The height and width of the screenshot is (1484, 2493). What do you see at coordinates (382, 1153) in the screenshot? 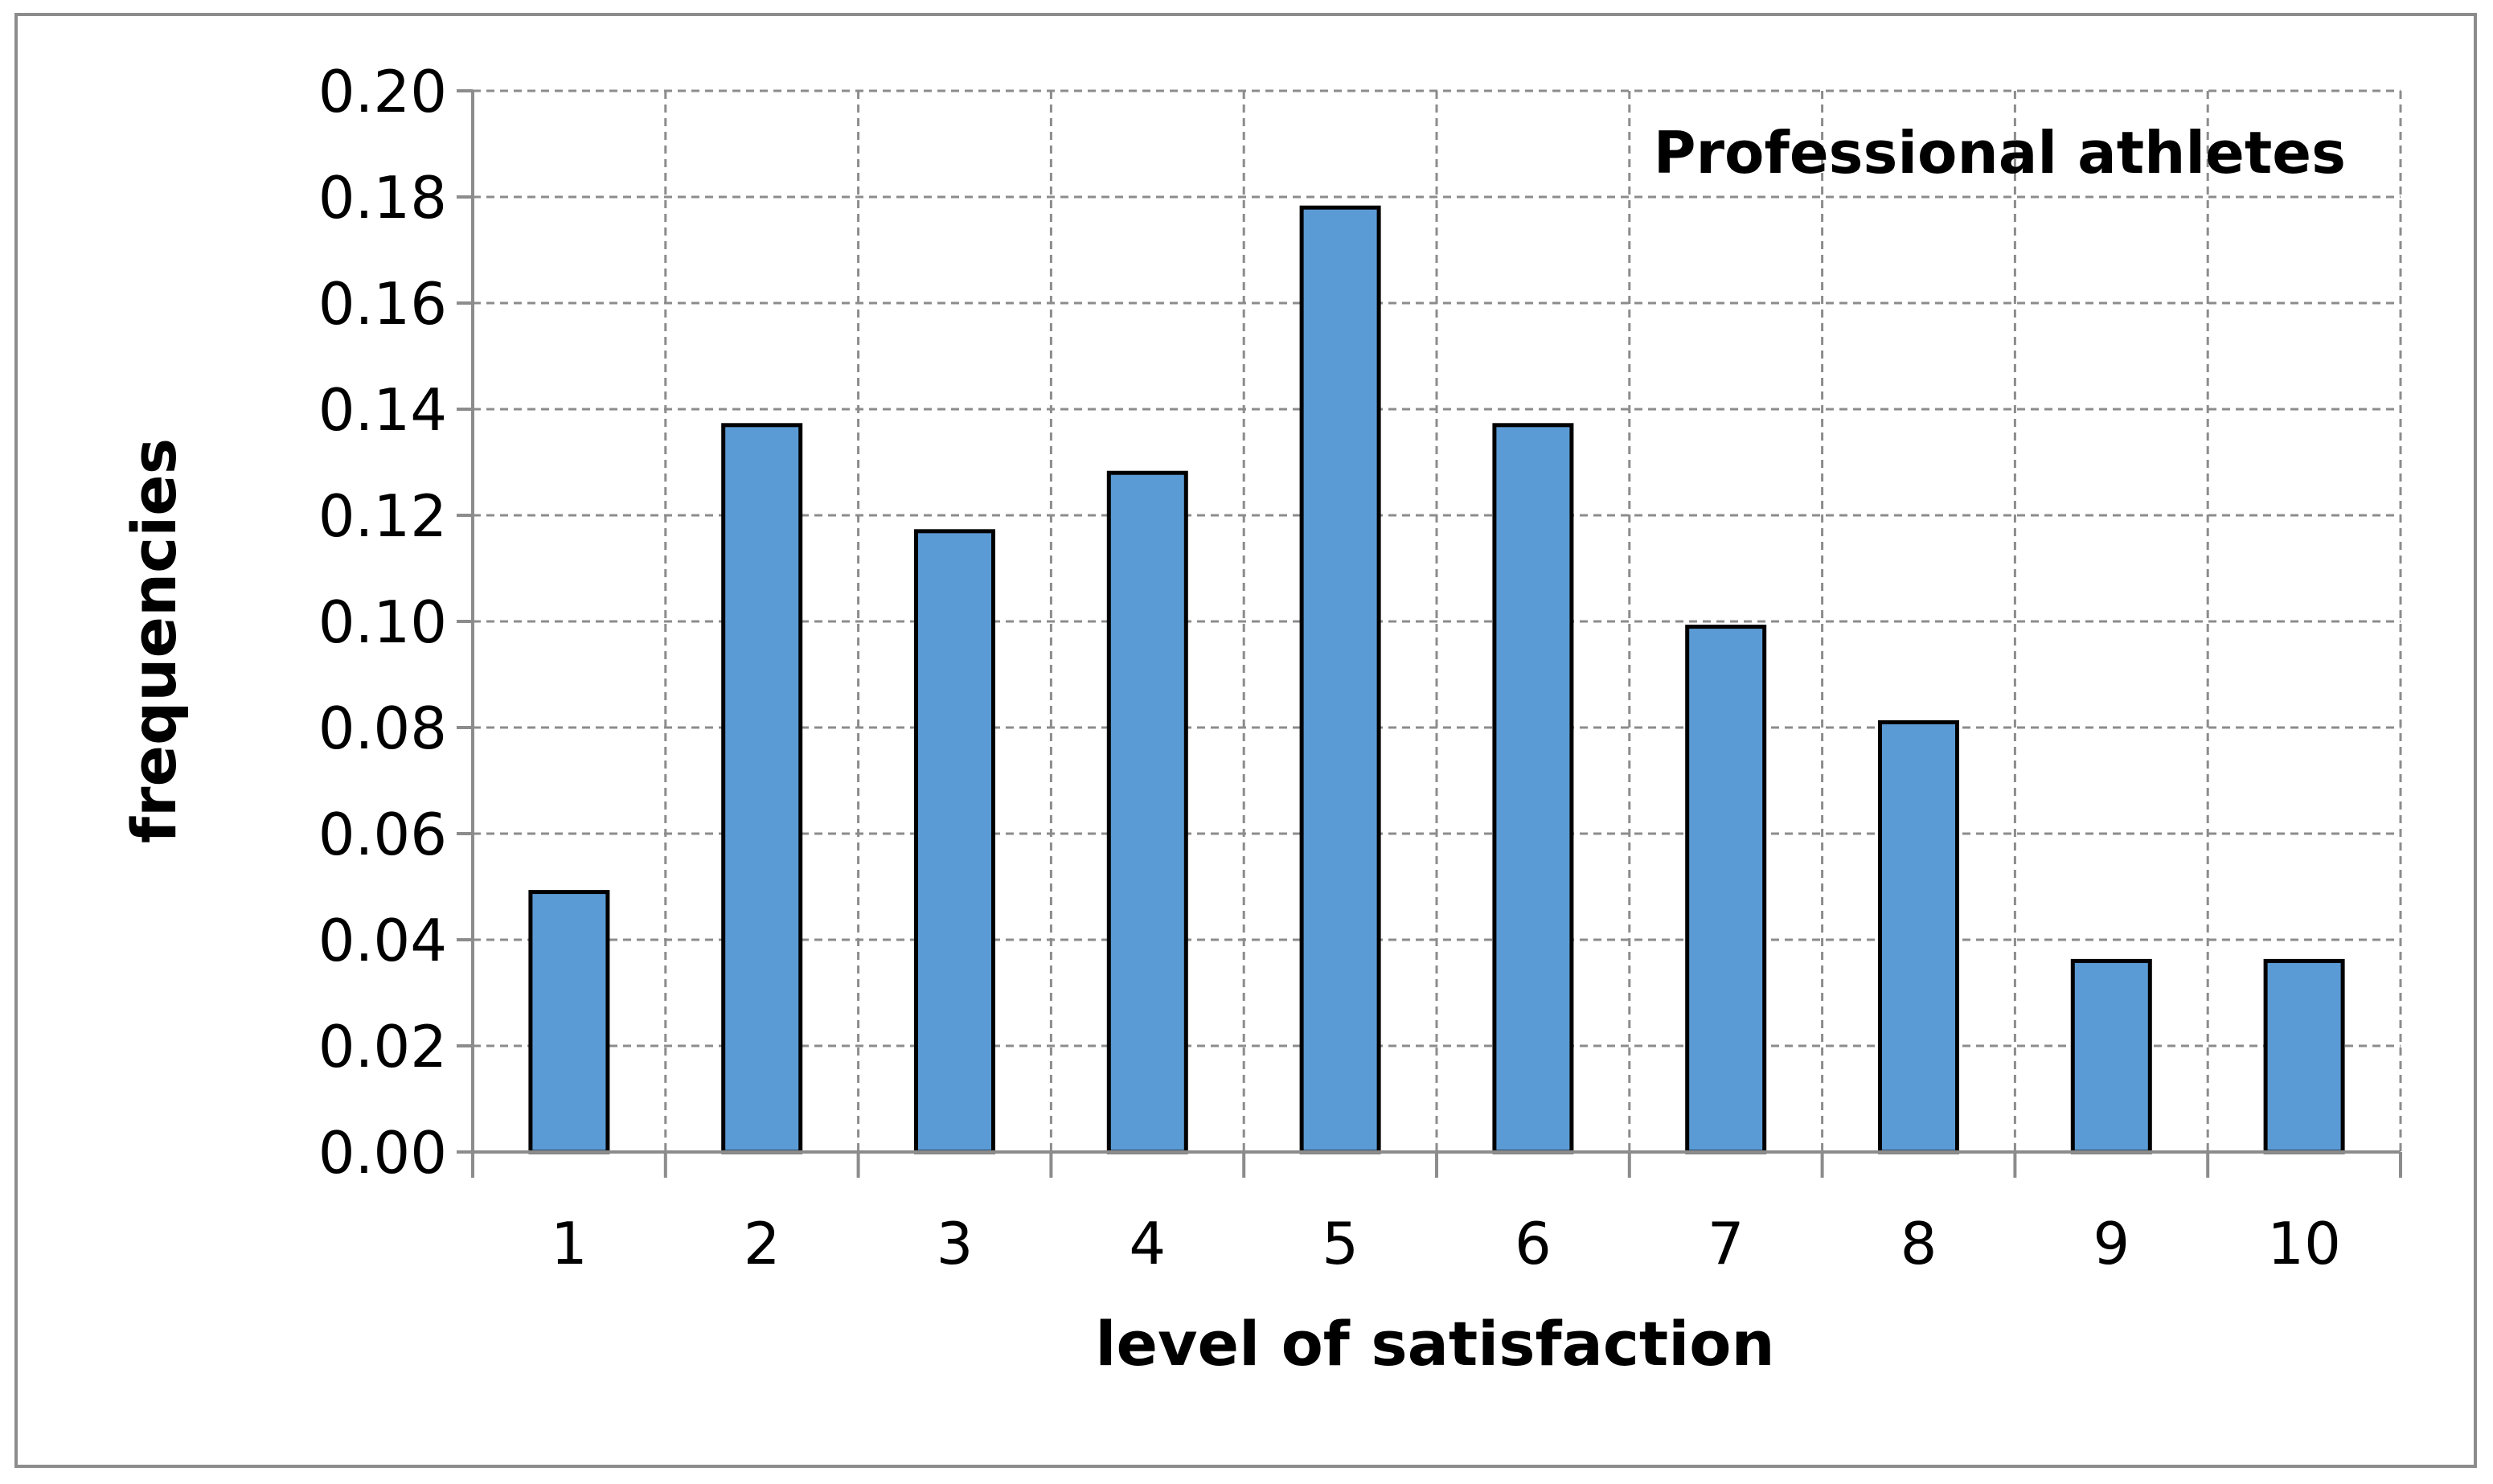
I see `y-tick-label: 0.00` at bounding box center [382, 1153].